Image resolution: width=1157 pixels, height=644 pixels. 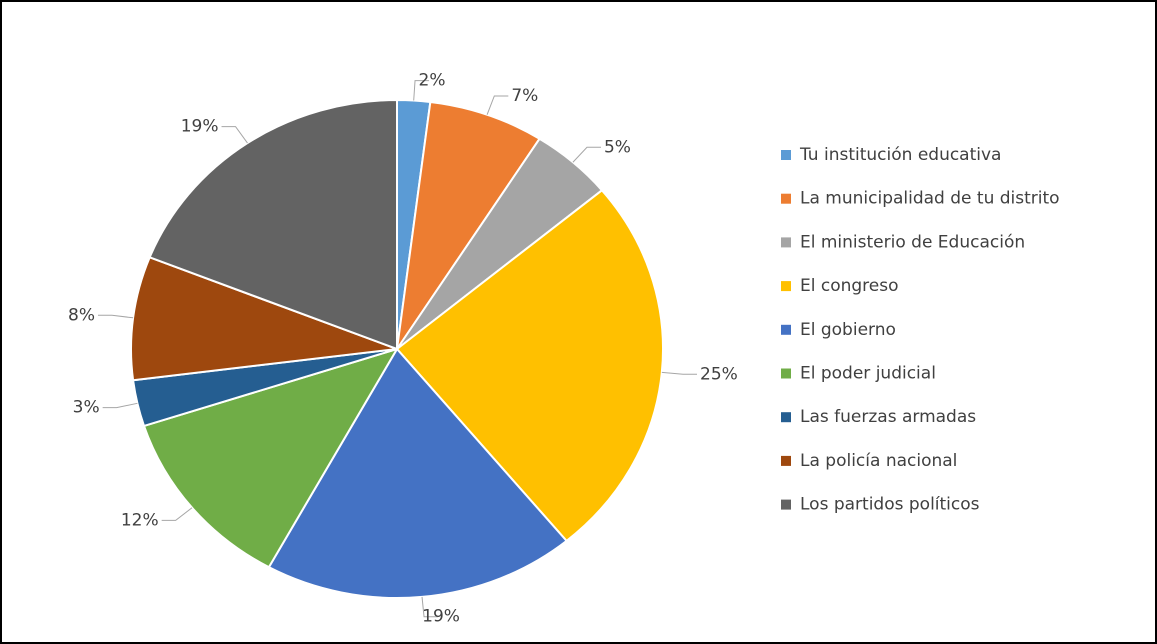 I want to click on data-label: 2%, so click(x=432, y=81).